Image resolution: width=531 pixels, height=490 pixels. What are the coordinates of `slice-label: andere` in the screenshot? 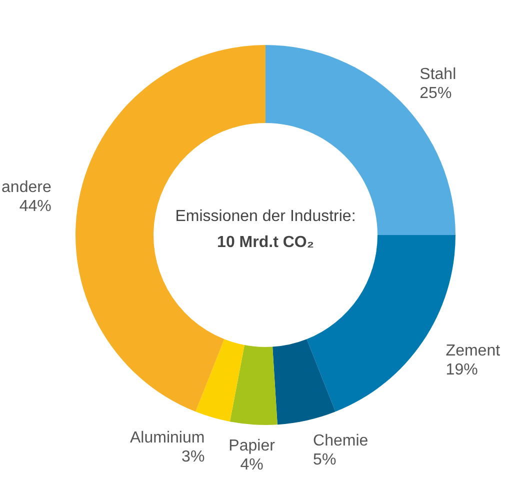 It's located at (27, 187).